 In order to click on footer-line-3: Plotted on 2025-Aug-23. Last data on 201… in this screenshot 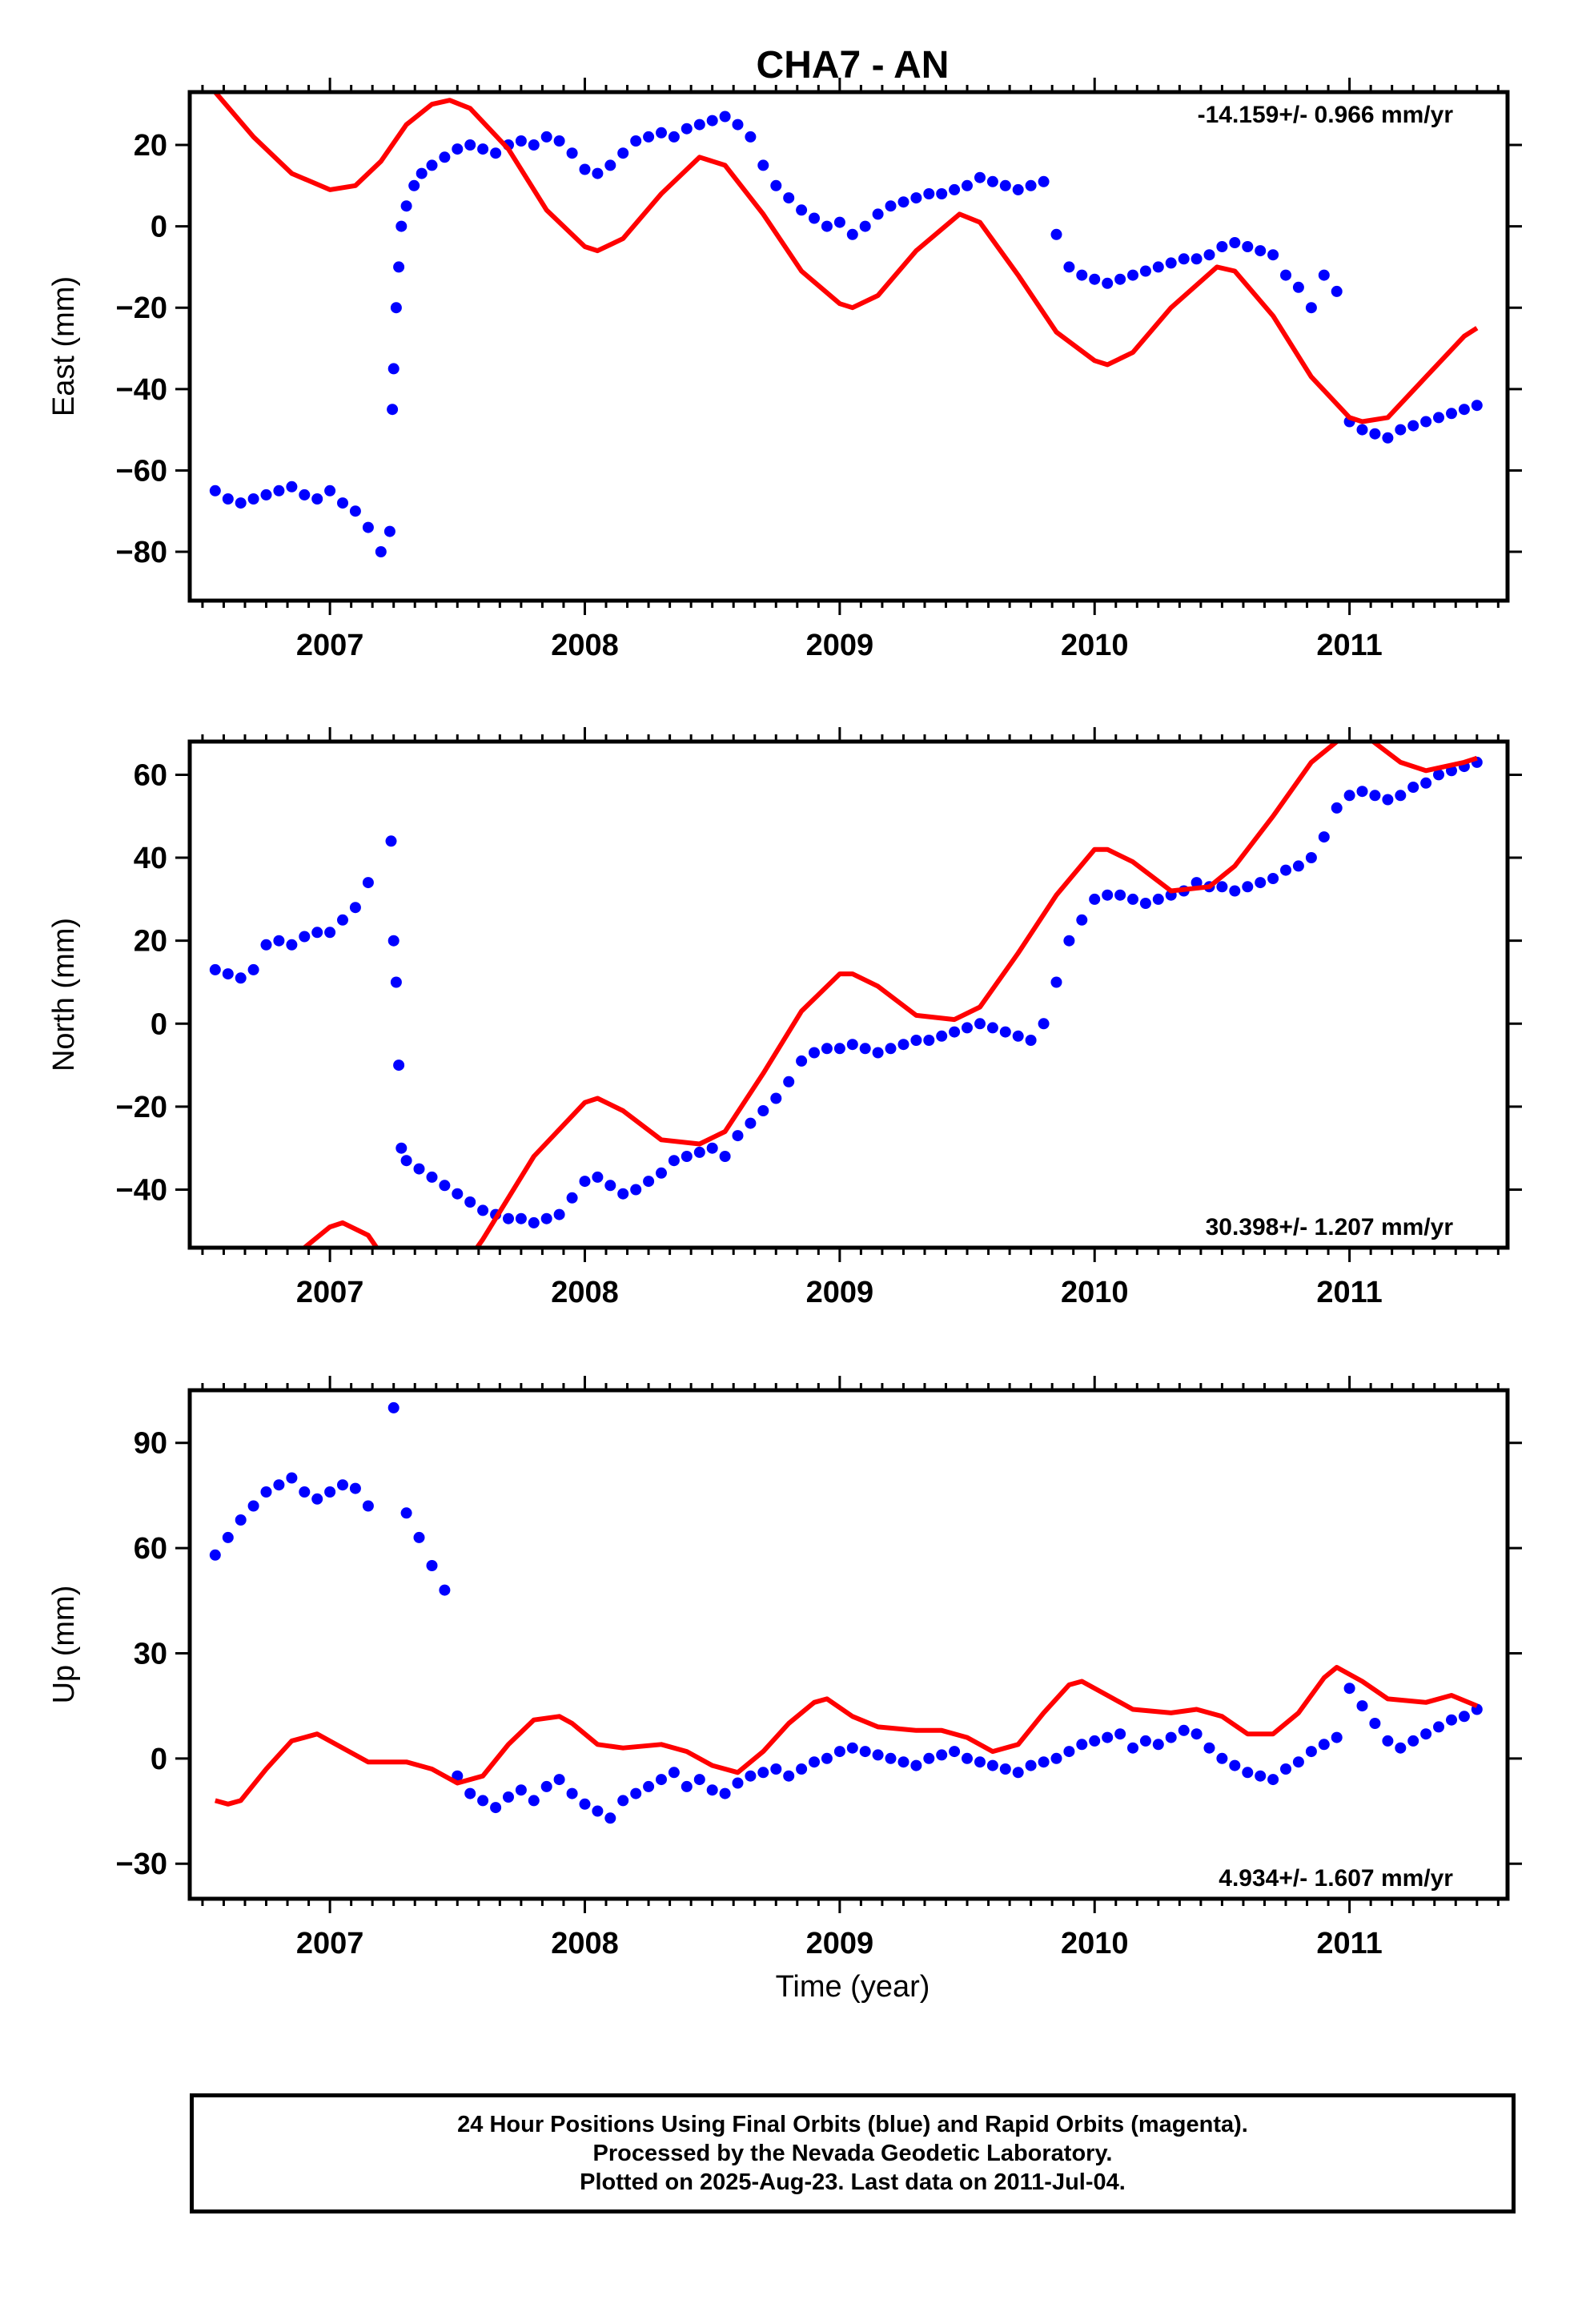, I will do `click(853, 2182)`.